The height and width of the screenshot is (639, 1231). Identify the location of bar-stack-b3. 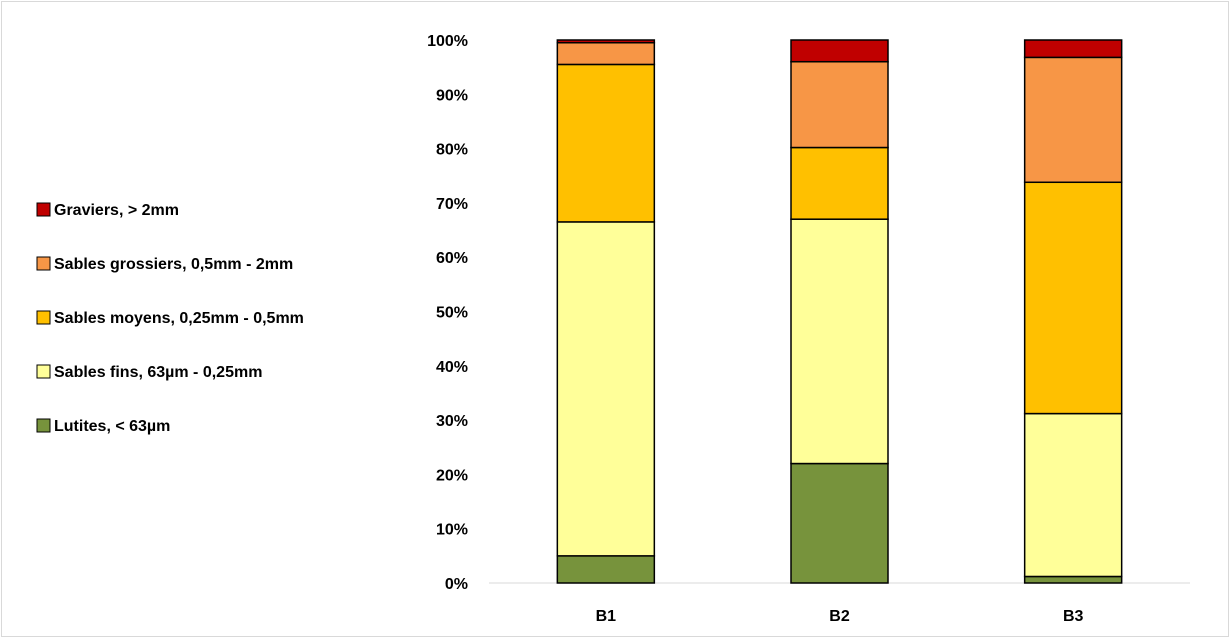
(1073, 311).